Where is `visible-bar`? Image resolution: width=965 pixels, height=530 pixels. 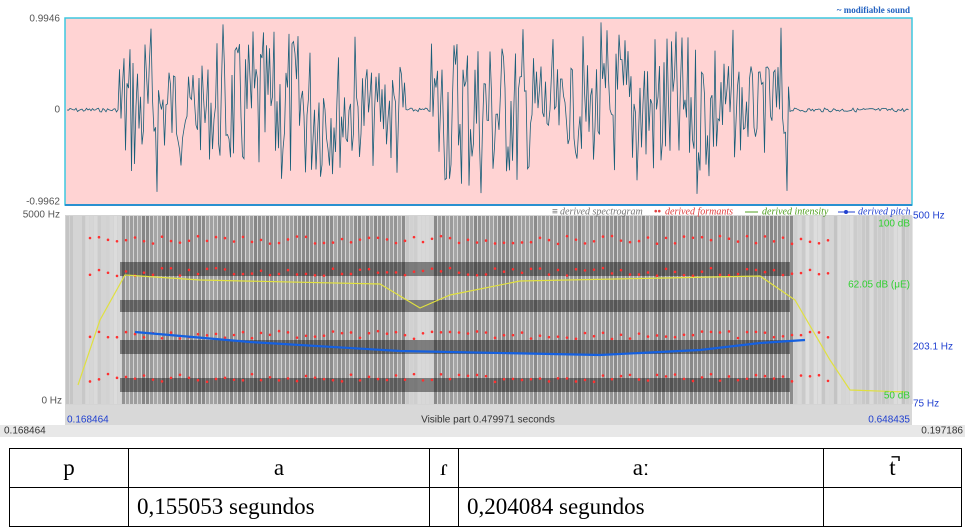 visible-bar is located at coordinates (488, 415).